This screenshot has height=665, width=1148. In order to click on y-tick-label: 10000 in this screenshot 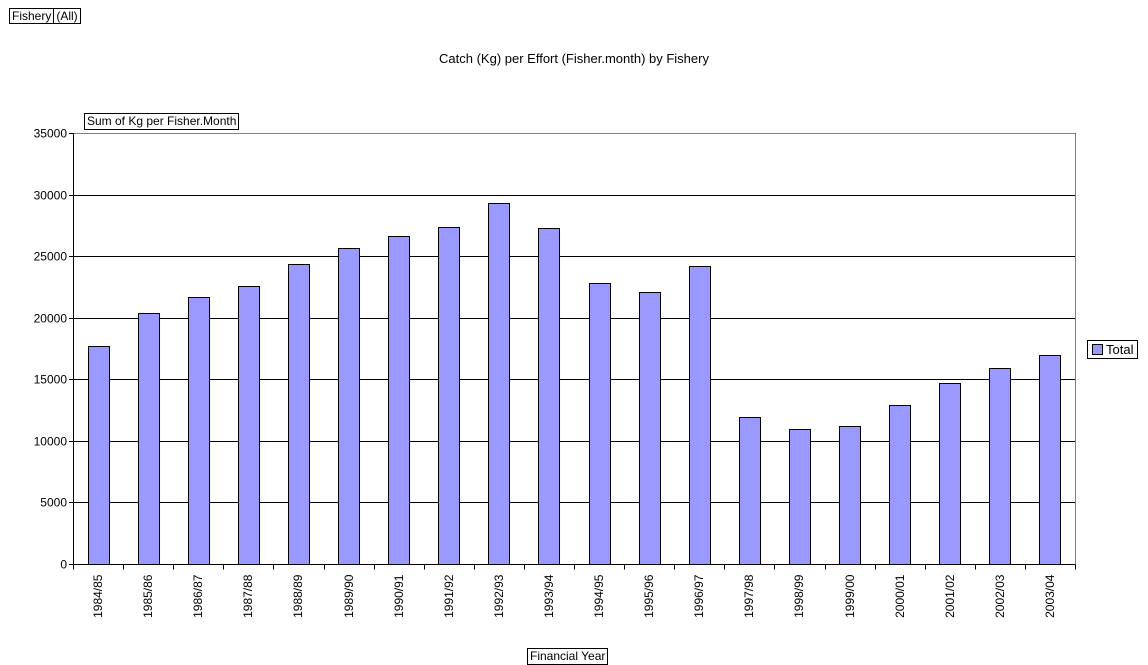, I will do `click(51, 442)`.